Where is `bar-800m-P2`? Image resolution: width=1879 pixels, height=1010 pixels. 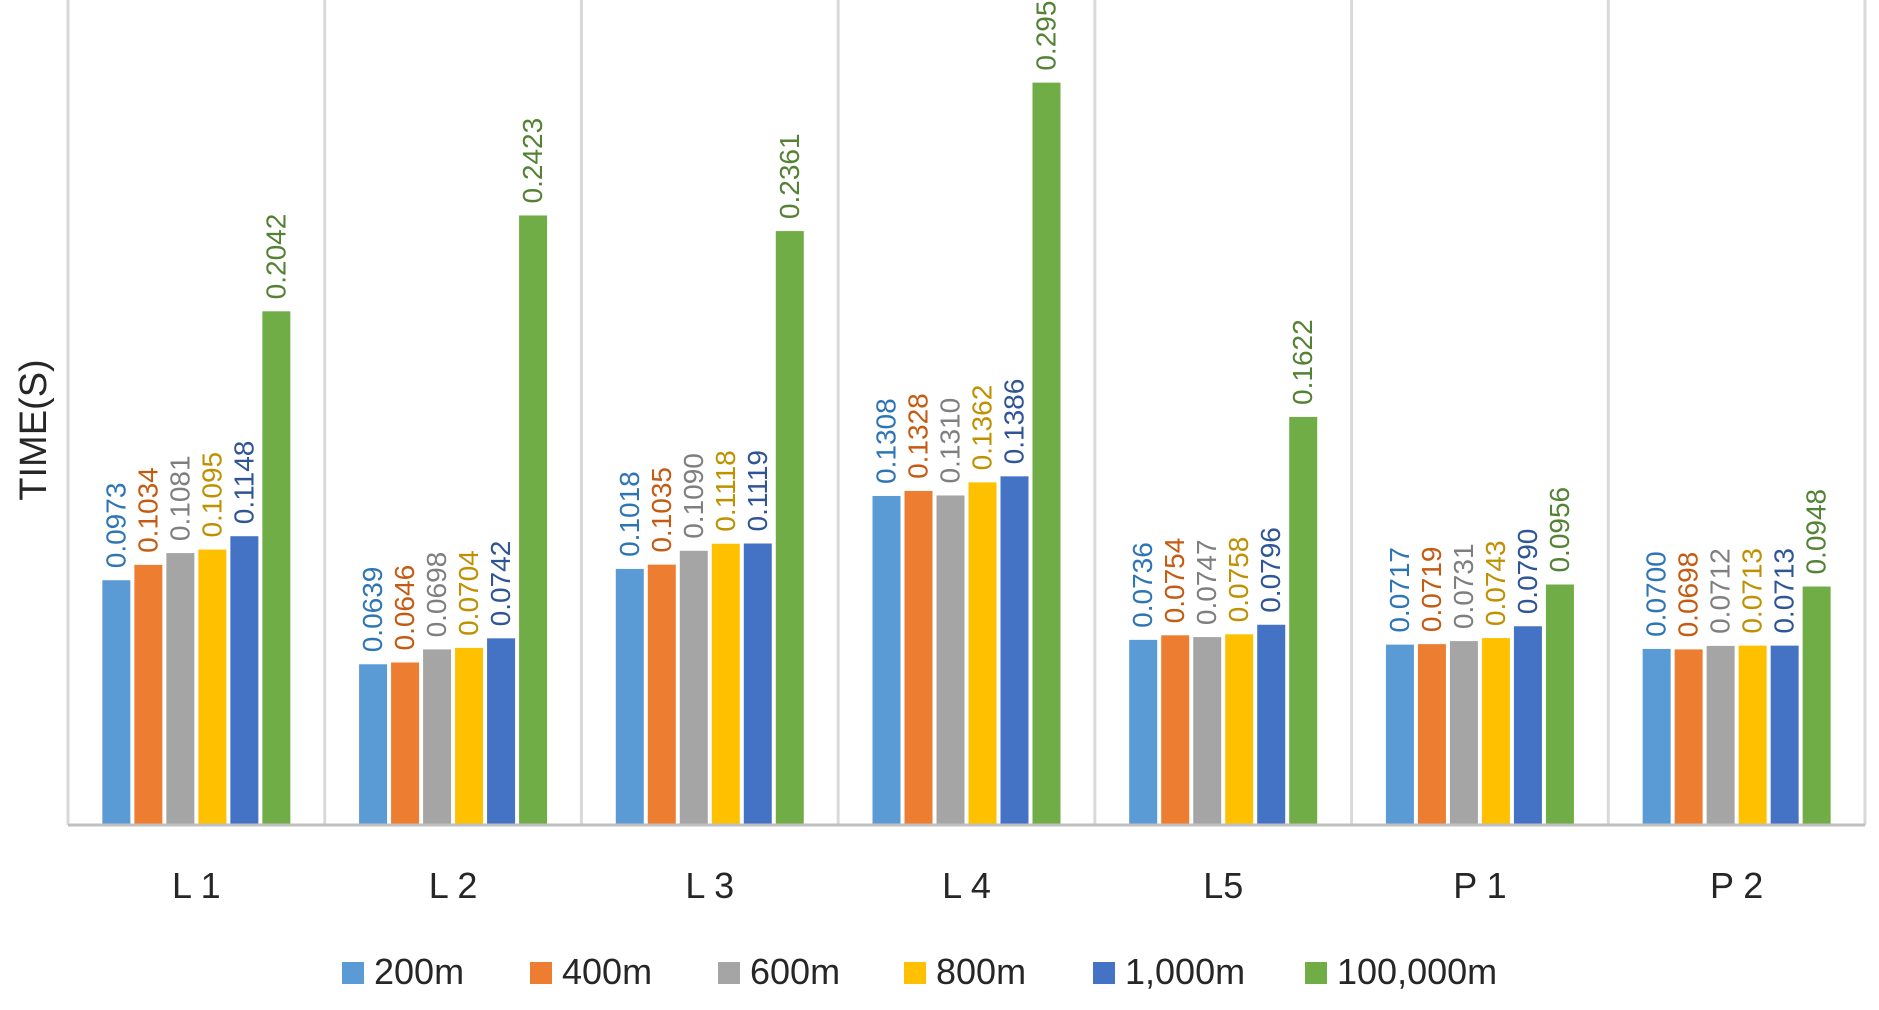 bar-800m-P2 is located at coordinates (1752, 735).